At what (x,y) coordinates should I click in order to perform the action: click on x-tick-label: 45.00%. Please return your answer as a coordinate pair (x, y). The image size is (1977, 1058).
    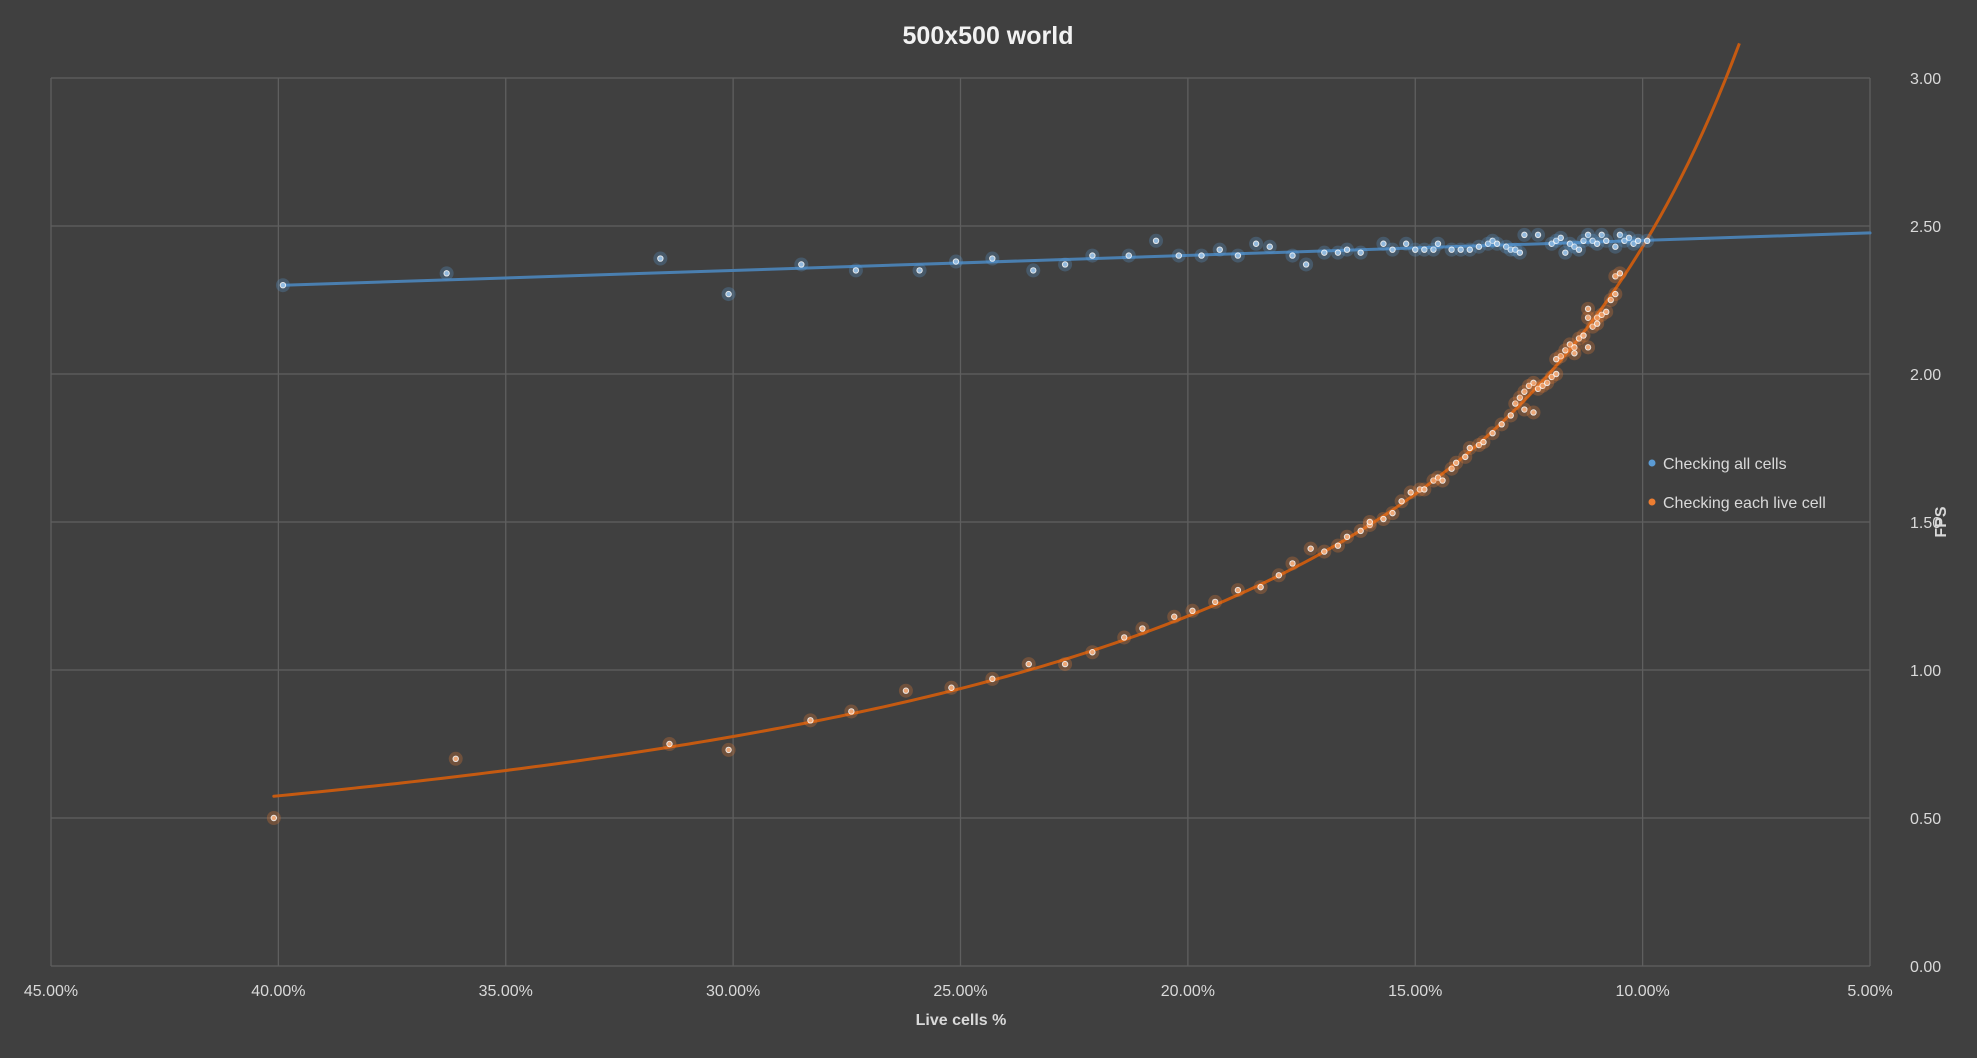
    Looking at the image, I should click on (51, 991).